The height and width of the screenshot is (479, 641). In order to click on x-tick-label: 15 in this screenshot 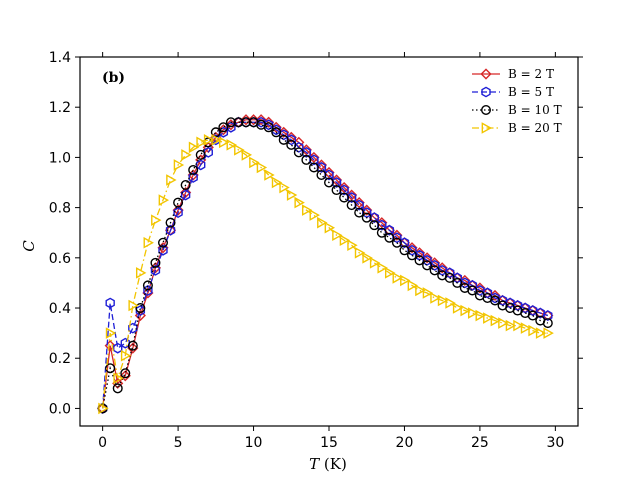, I will do `click(329, 443)`.